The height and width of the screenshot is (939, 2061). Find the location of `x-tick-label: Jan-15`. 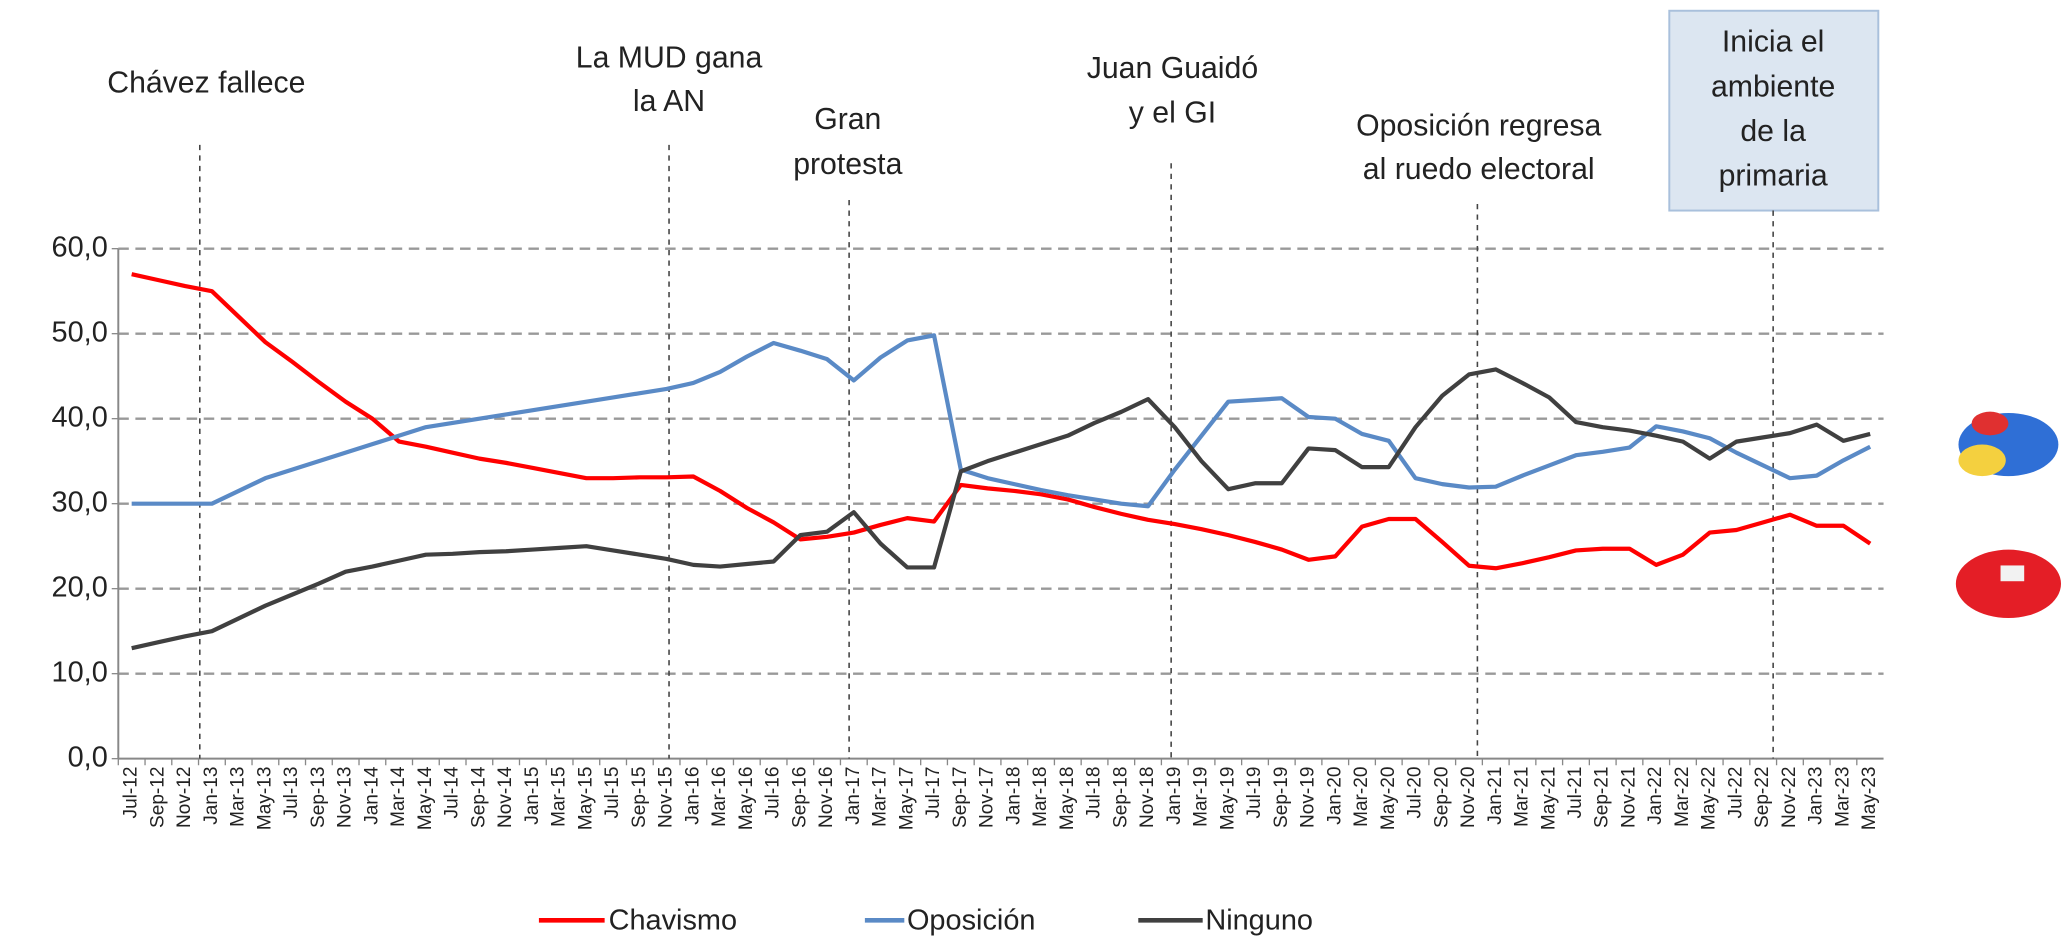

x-tick-label: Jan-15 is located at coordinates (532, 796).